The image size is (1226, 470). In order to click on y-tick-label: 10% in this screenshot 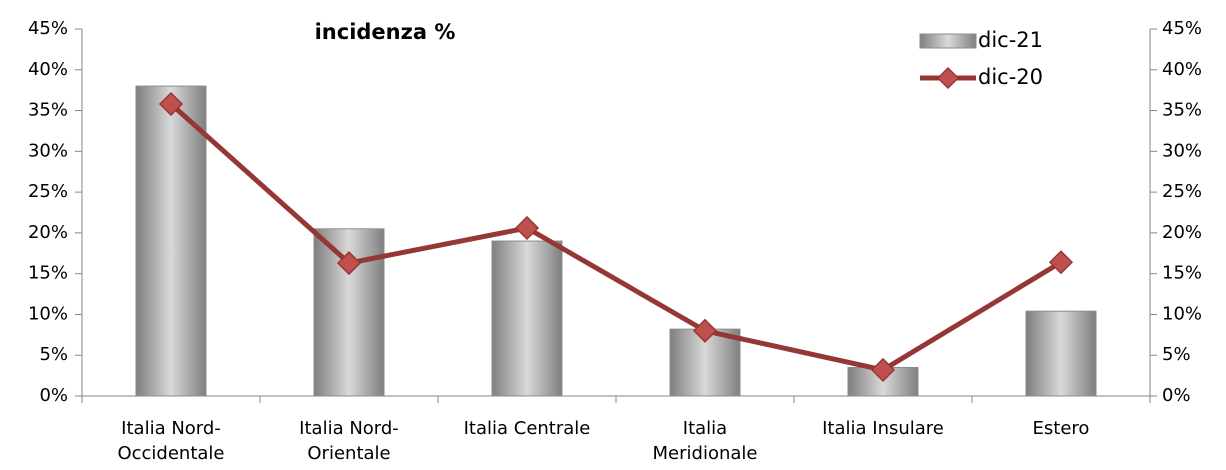, I will do `click(48, 313)`.